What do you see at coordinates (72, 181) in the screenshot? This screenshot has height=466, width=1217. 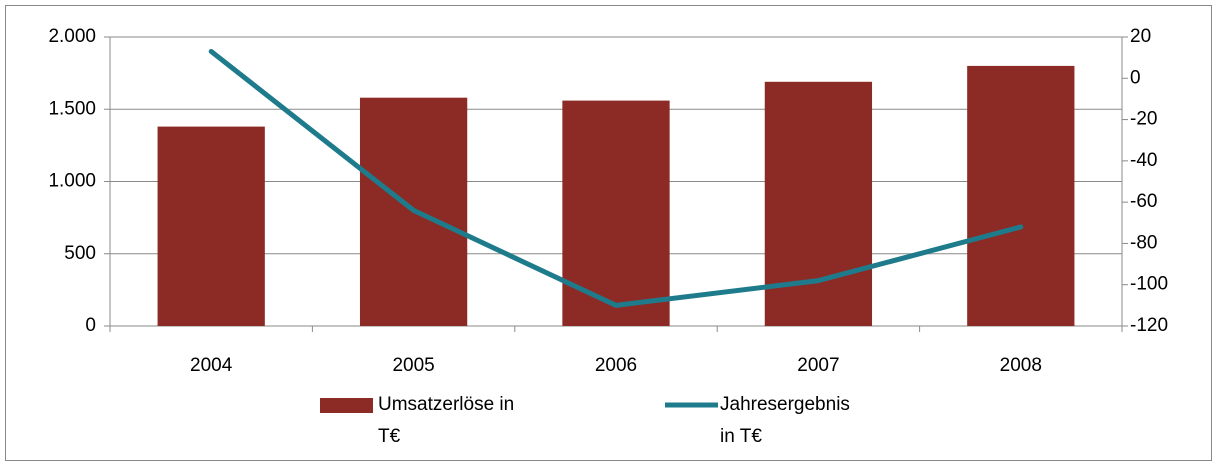 I see `y-tick-label: 1.000` at bounding box center [72, 181].